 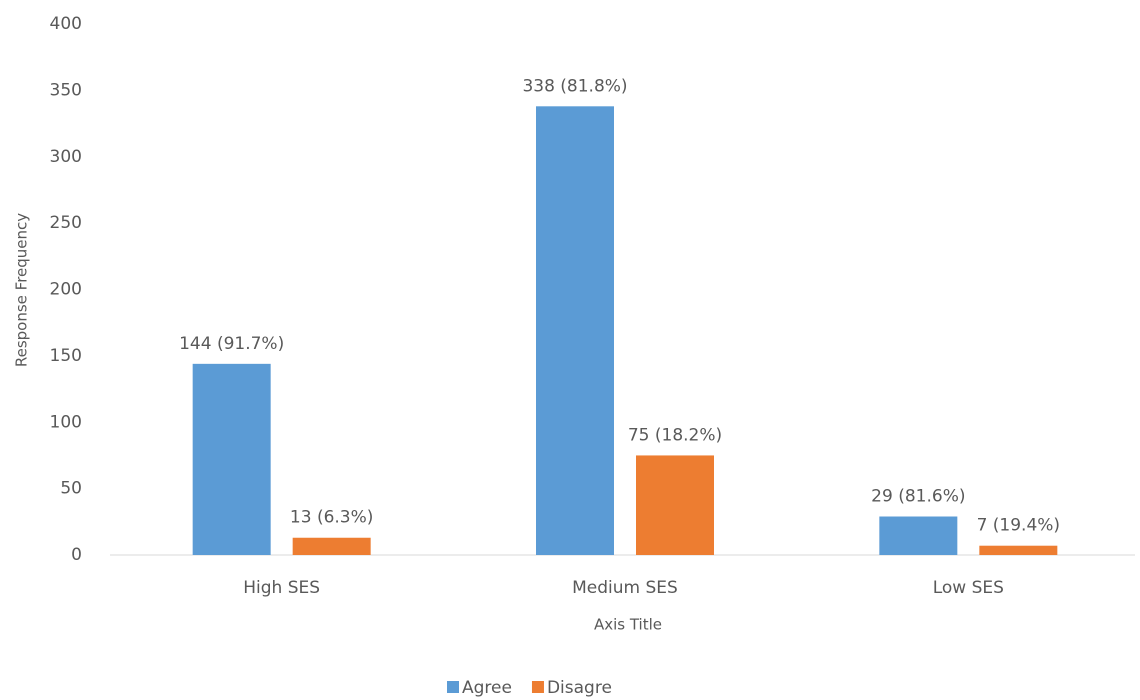 What do you see at coordinates (66, 90) in the screenshot?
I see `y-tick-label: 350` at bounding box center [66, 90].